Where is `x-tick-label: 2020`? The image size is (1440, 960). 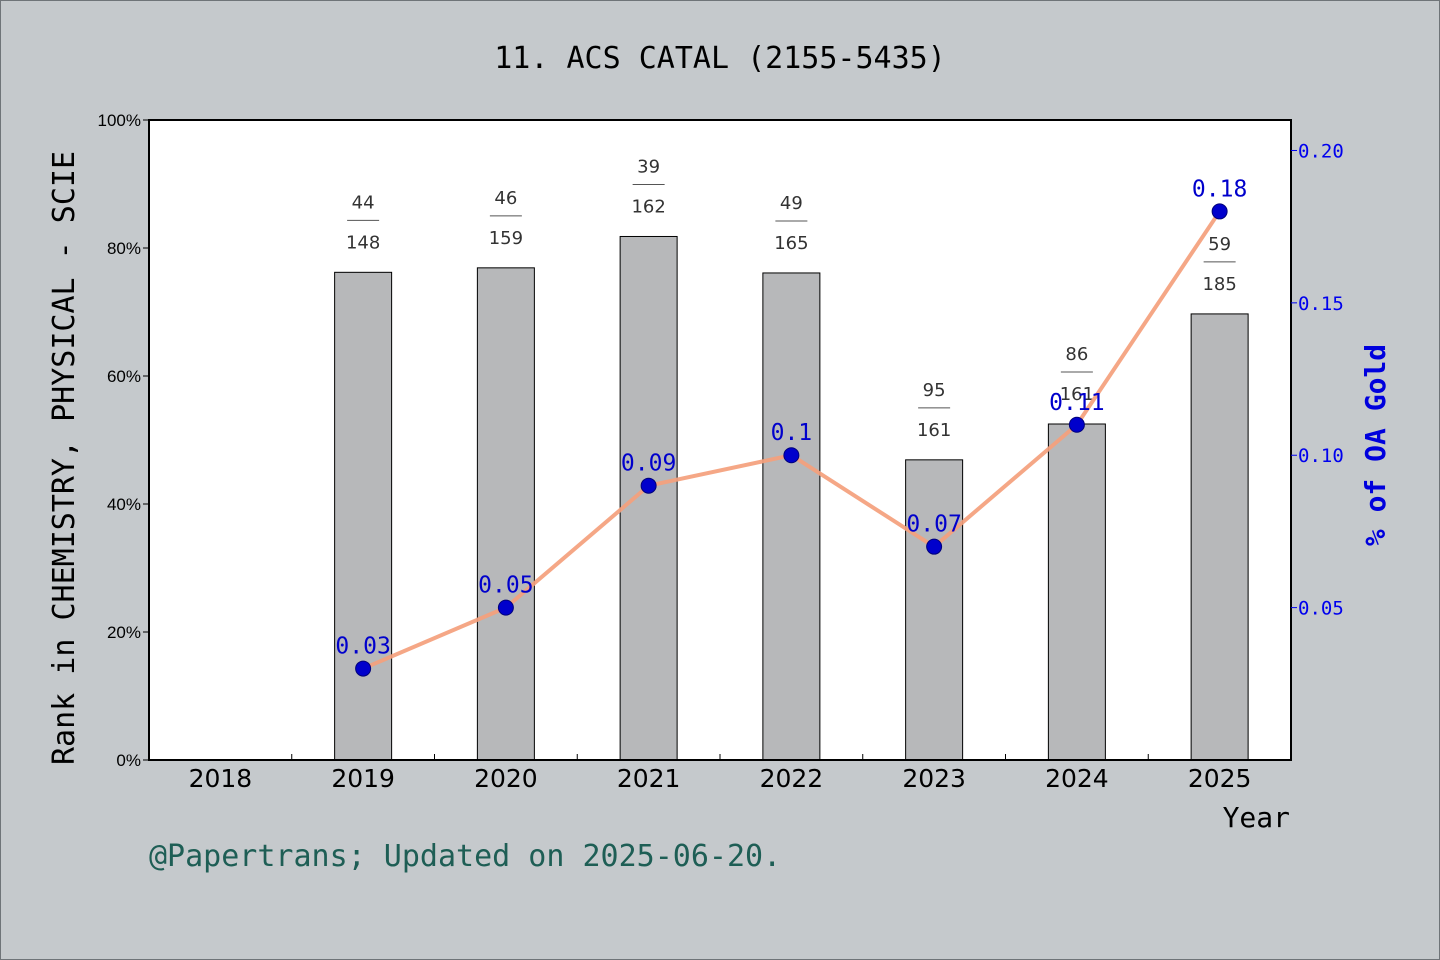
x-tick-label: 2020 is located at coordinates (506, 778).